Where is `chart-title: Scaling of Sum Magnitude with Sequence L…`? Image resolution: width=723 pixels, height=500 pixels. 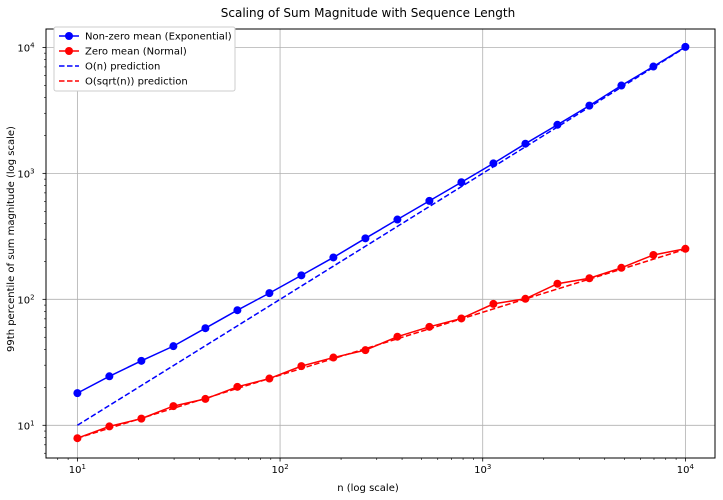 chart-title: Scaling of Sum Magnitude with Sequence L… is located at coordinates (368, 13).